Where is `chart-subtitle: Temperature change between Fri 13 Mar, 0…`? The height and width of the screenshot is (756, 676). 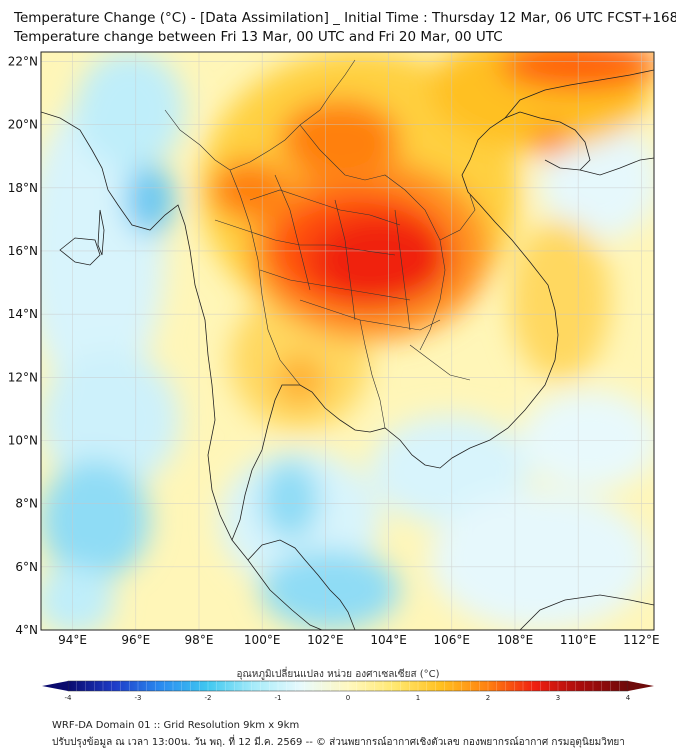 chart-subtitle: Temperature change between Fri 13 Mar, 0… is located at coordinates (258, 37).